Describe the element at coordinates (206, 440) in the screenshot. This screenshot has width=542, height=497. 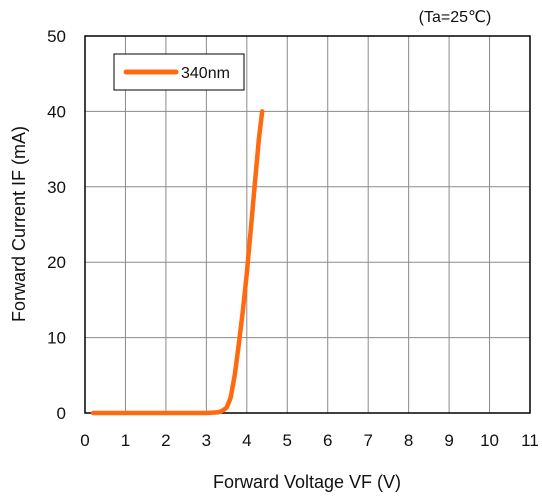
I see `x-tick-label: 3` at that location.